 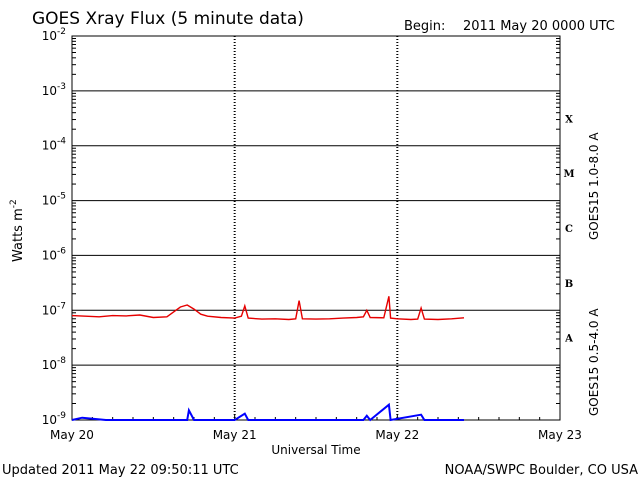 What do you see at coordinates (594, 362) in the screenshot?
I see `legend-short-channel: GOES15 0.5-4.0 A` at bounding box center [594, 362].